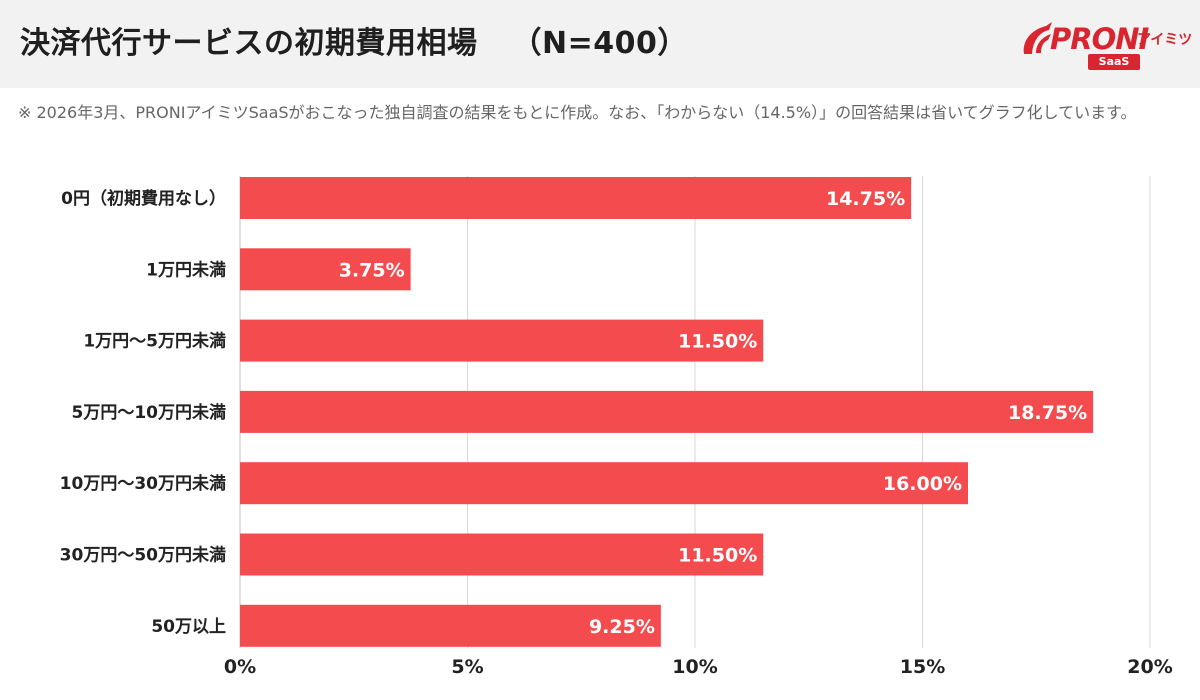 The image size is (1200, 700). Describe the element at coordinates (143, 198) in the screenshot. I see `category-label: 0円（初期費用なし）` at that location.